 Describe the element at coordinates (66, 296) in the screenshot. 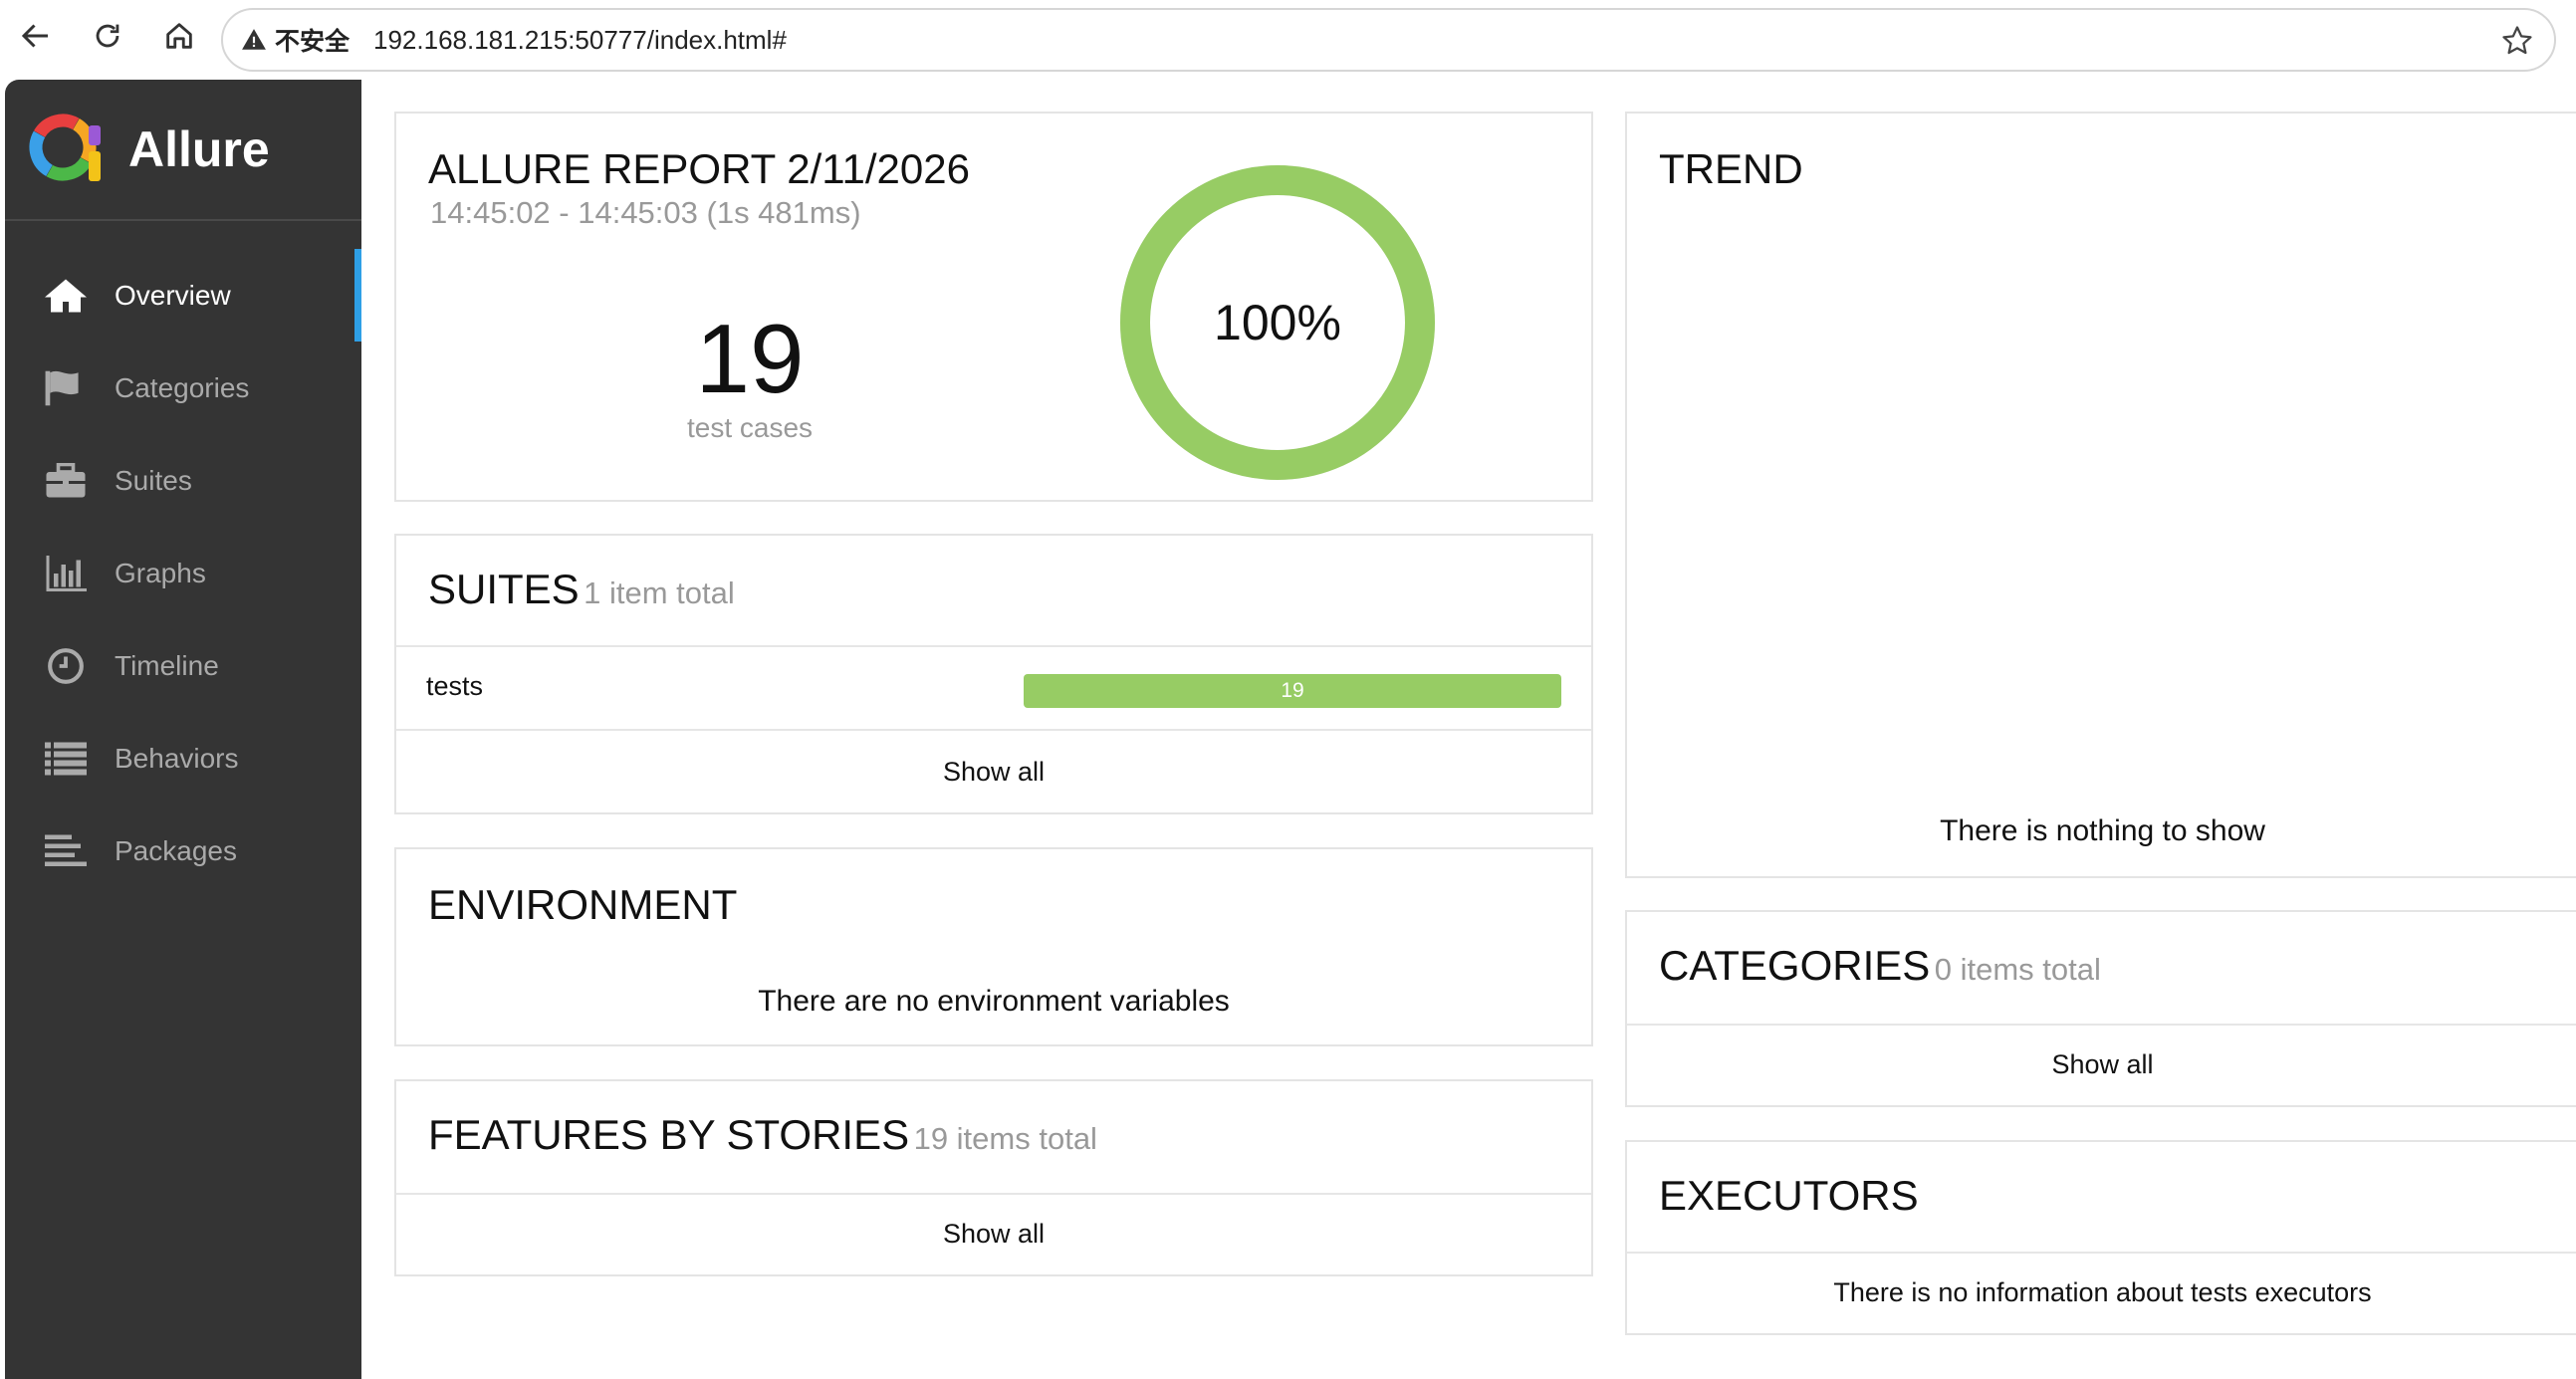

I see `home-icon` at that location.